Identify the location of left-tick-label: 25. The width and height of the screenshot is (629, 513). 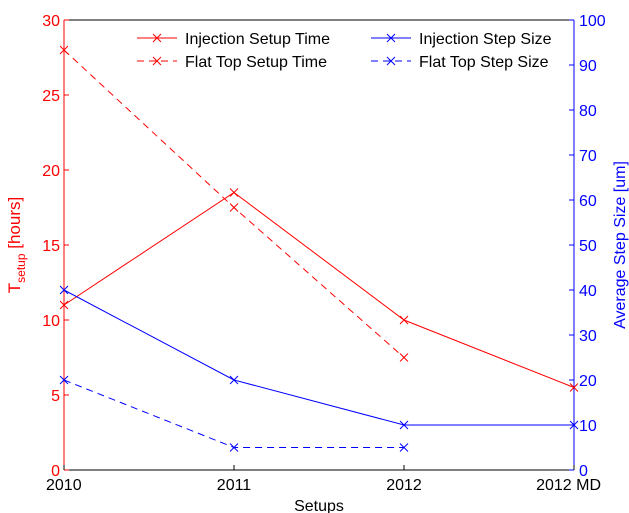
(51, 96).